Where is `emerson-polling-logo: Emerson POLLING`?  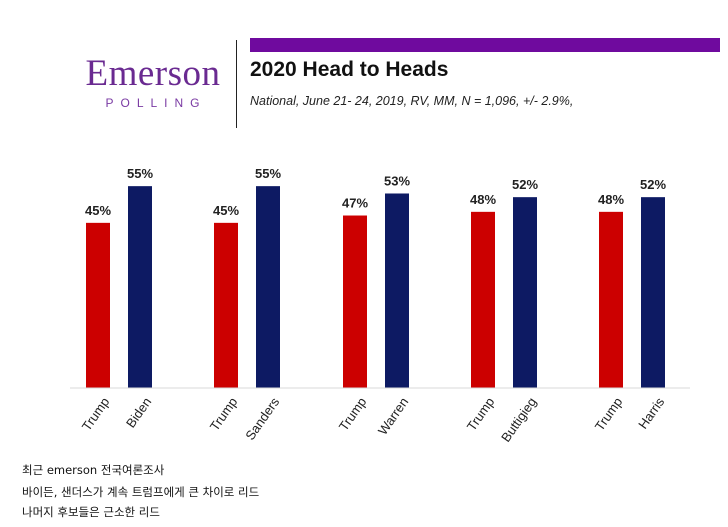 emerson-polling-logo: Emerson POLLING is located at coordinates (153, 82).